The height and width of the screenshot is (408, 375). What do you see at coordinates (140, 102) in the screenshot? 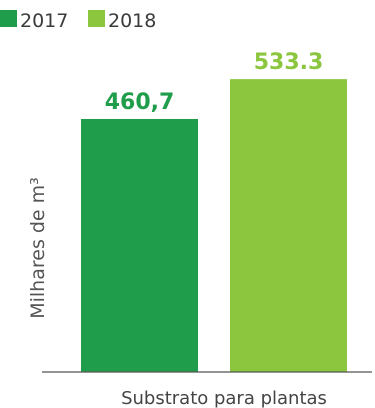
I see `data-label-2017: 460,7` at bounding box center [140, 102].